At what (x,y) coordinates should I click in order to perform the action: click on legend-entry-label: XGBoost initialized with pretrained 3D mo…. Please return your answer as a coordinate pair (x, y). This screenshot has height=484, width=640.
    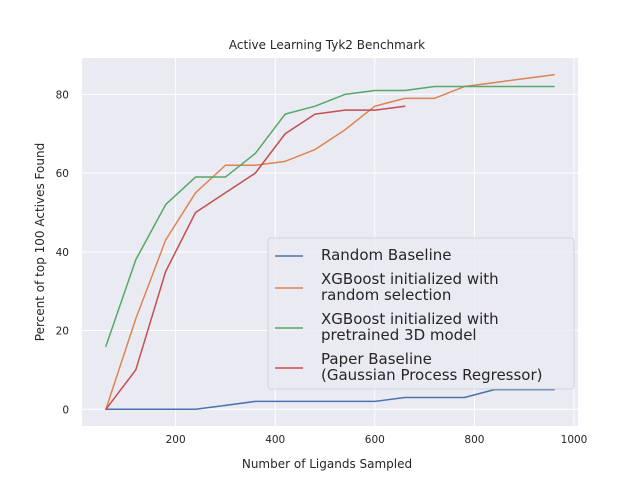
    Looking at the image, I should click on (410, 327).